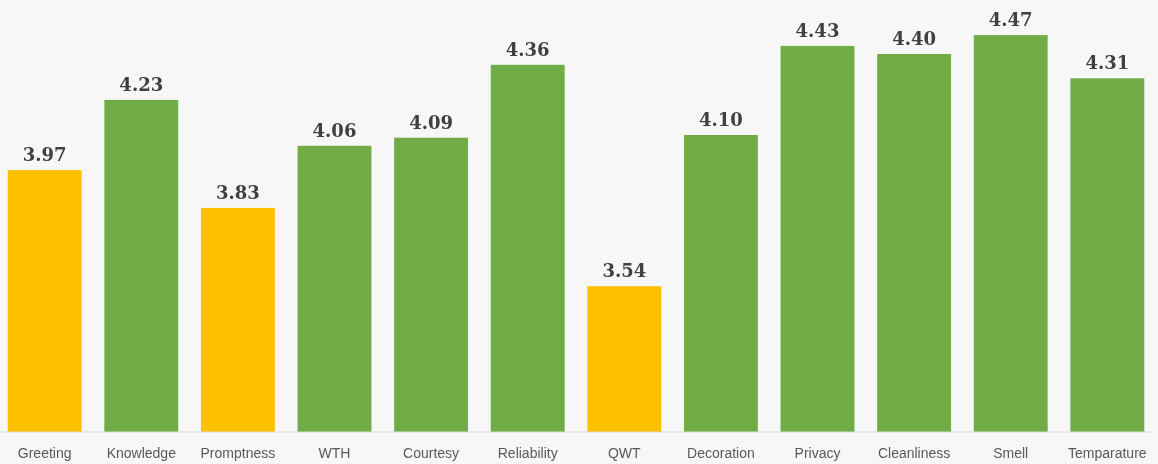 This screenshot has height=464, width=1158. I want to click on x-tick-label: Promptness, so click(238, 453).